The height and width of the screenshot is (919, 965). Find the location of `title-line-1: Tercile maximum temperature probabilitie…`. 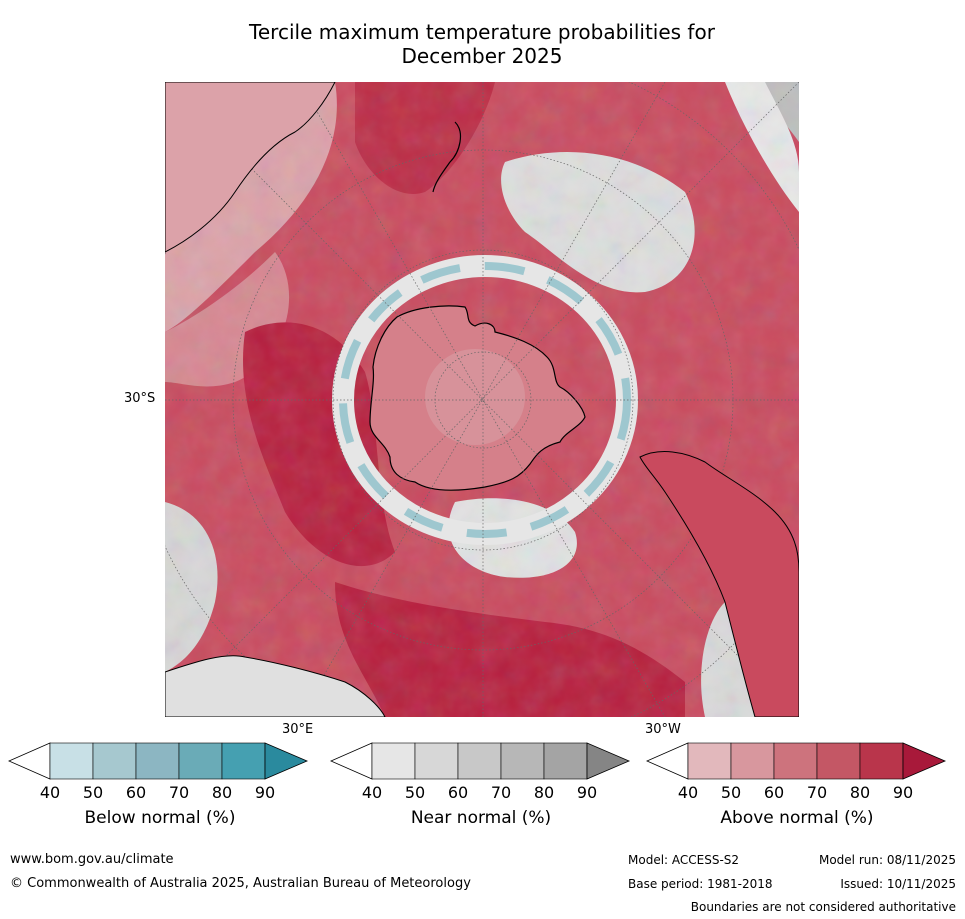

title-line-1: Tercile maximum temperature probabilitie… is located at coordinates (482, 32).